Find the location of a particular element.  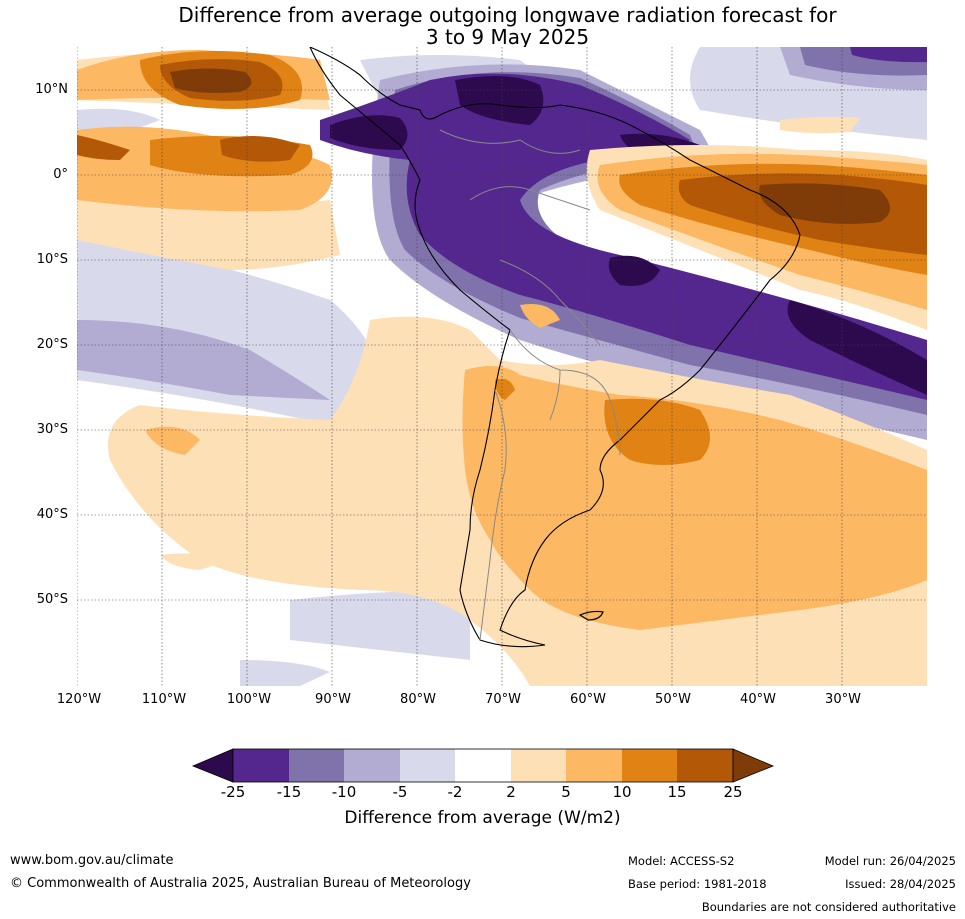

colorbar-tick: 25 is located at coordinates (733, 792).